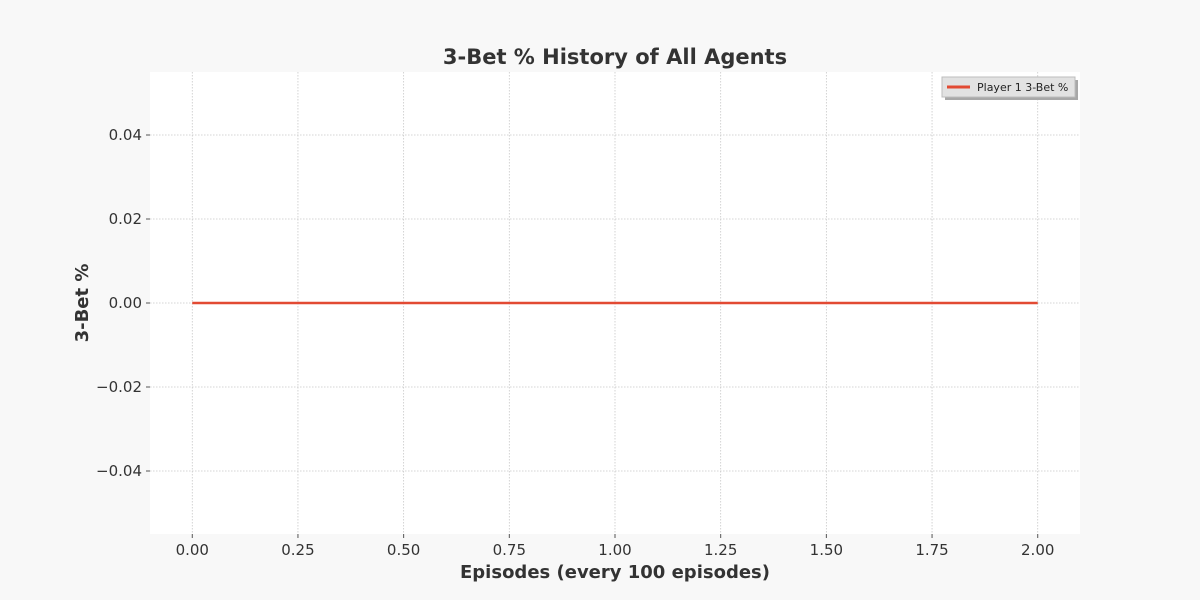 Image resolution: width=1200 pixels, height=600 pixels. I want to click on x-tick-label: 0.50, so click(403, 550).